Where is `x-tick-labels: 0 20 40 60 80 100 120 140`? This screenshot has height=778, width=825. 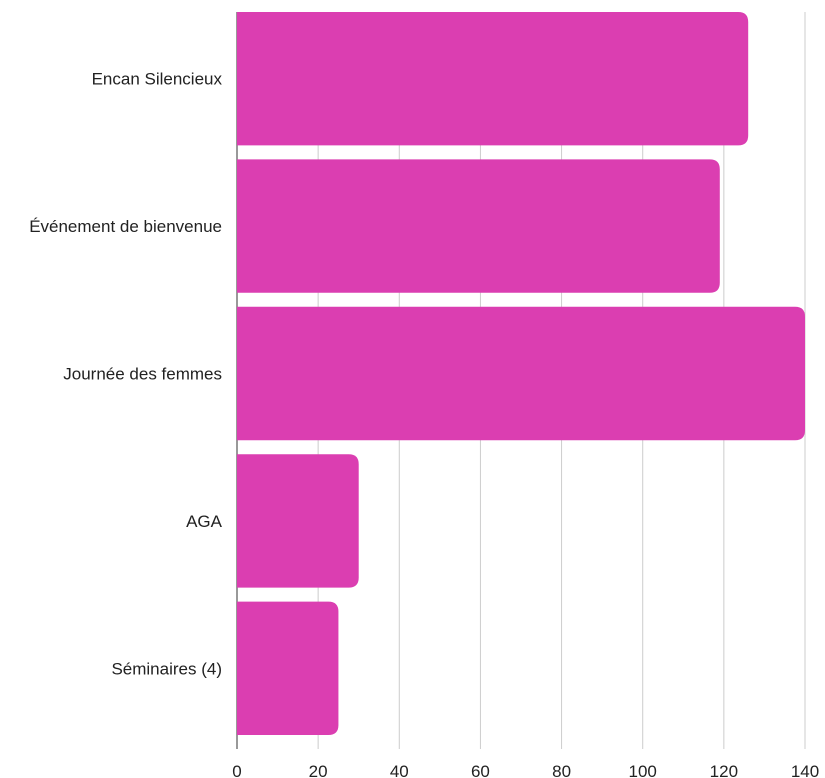
x-tick-labels: 0 20 40 60 80 100 120 140 is located at coordinates (525, 770).